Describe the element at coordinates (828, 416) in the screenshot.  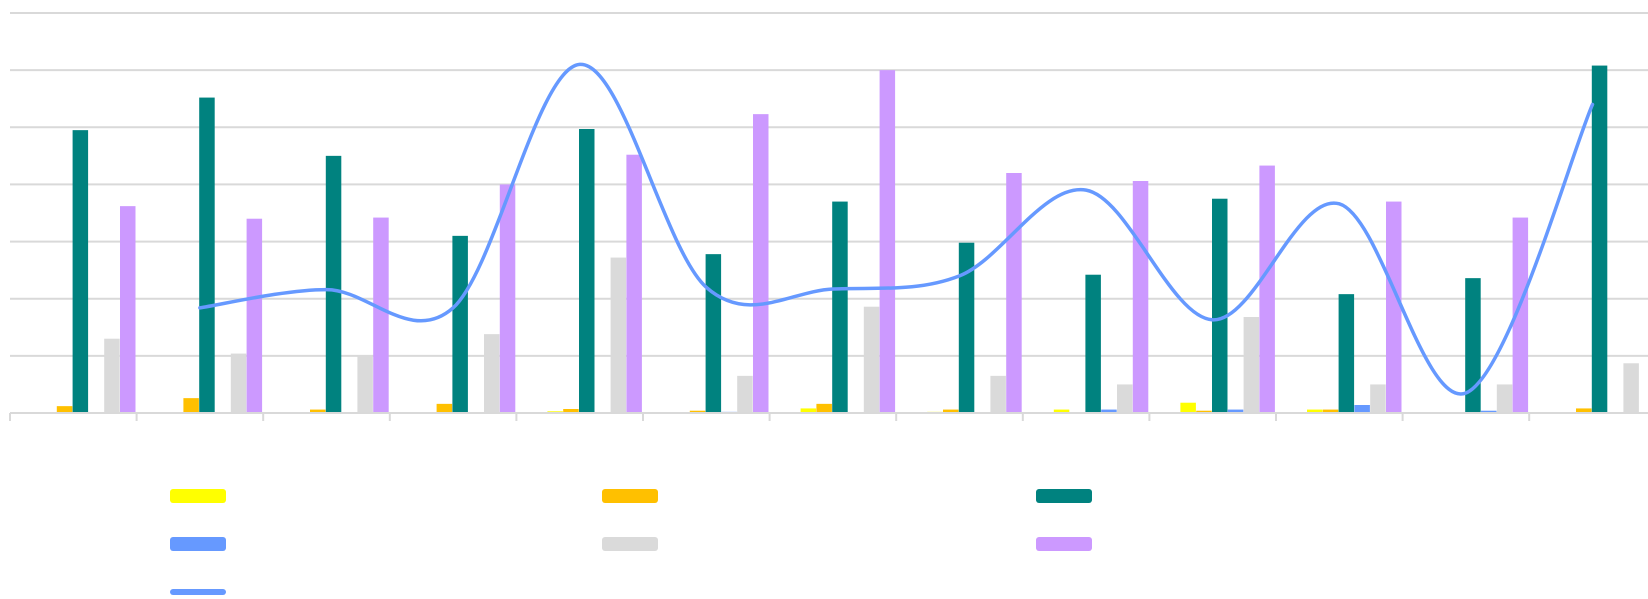
I see `x-axis` at that location.